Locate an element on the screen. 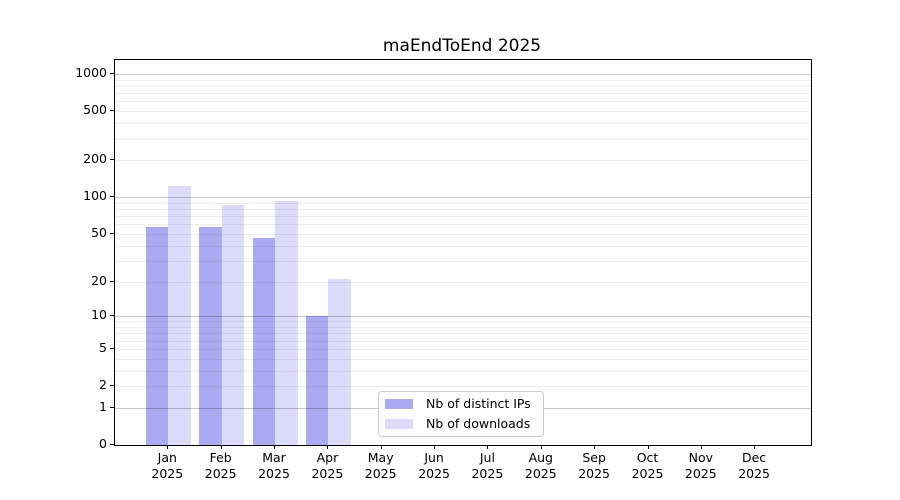 The height and width of the screenshot is (500, 900). y-tick-label: 5 is located at coordinates (103, 347).